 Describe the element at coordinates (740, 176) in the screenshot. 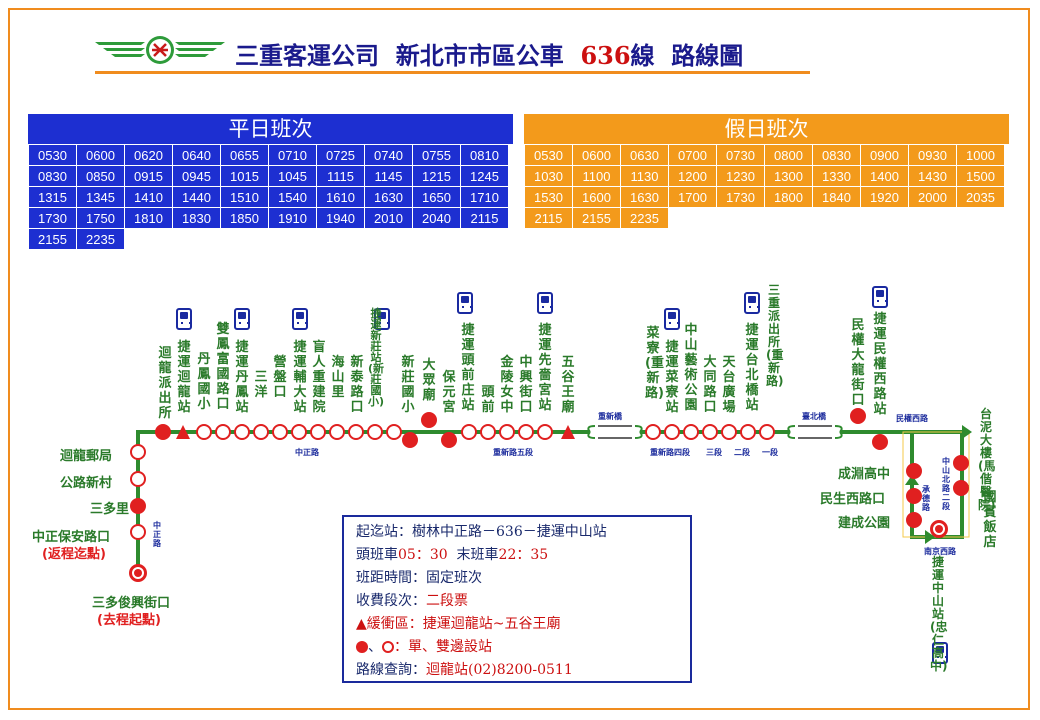

I see `departure-time: 1230` at that location.